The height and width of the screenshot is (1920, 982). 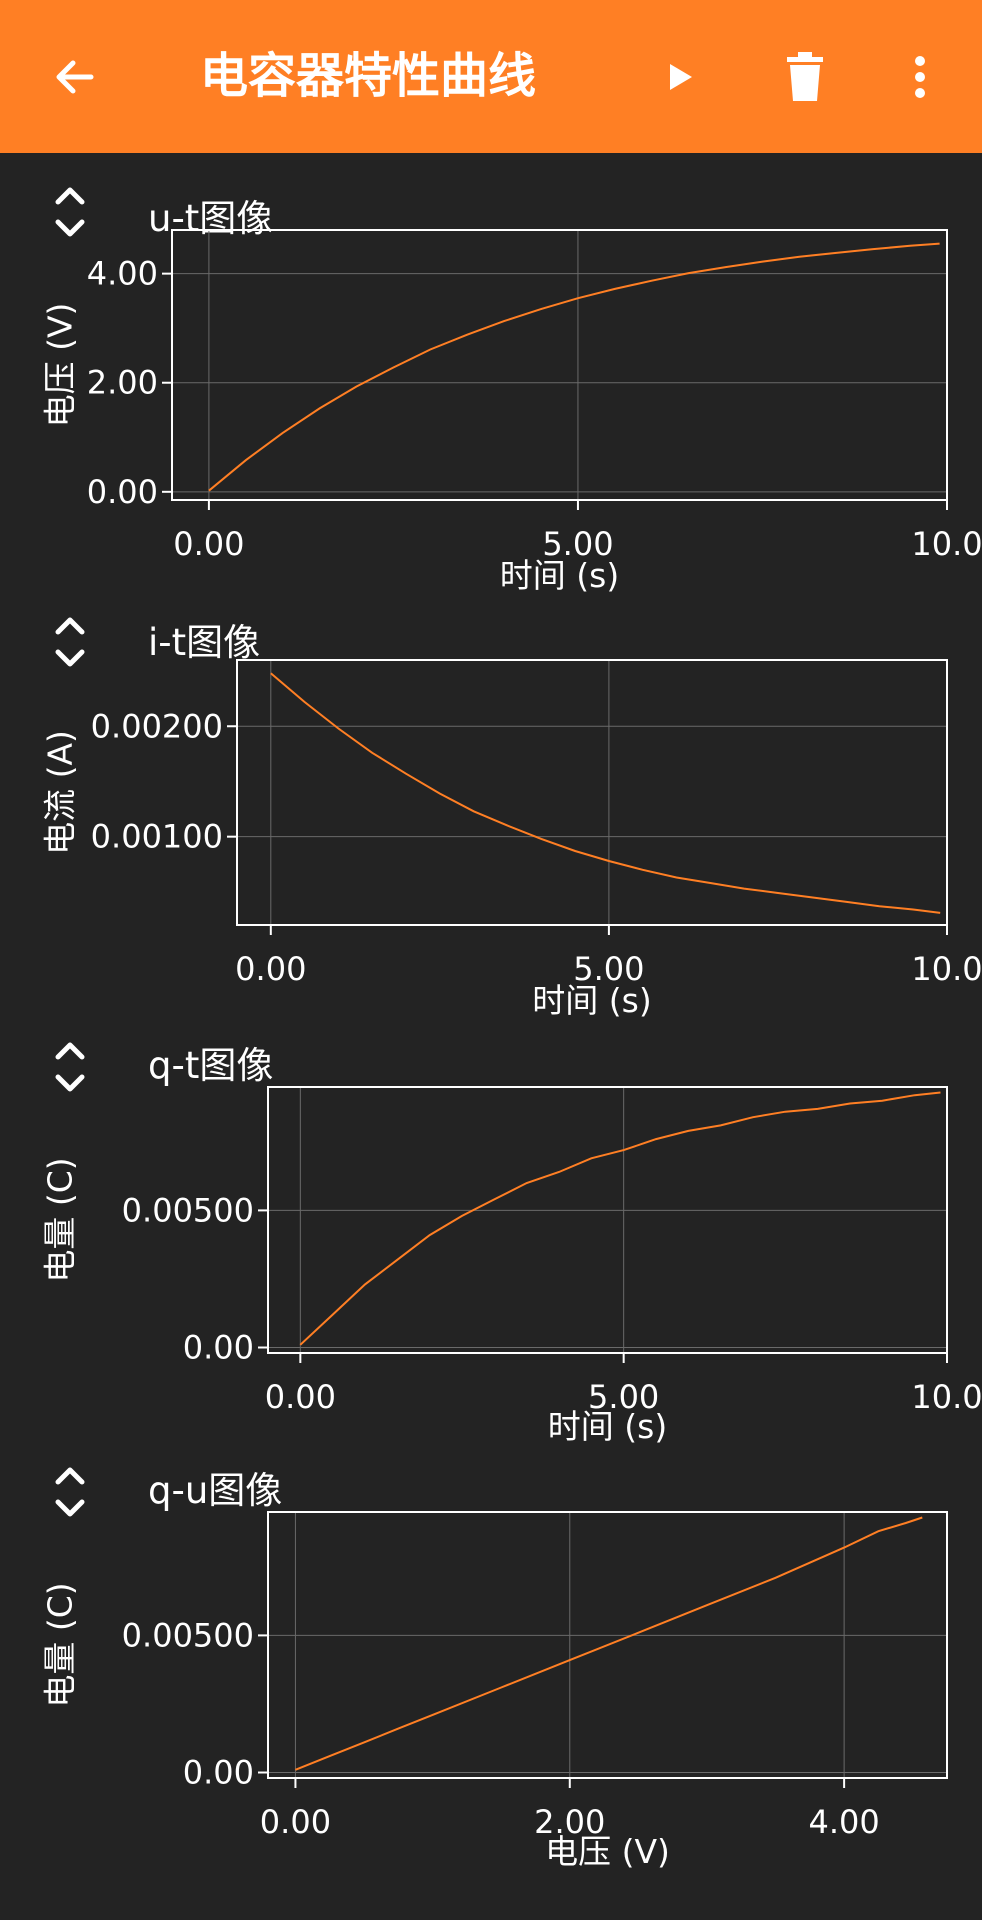 What do you see at coordinates (607, 1851) in the screenshot?
I see `x-axis-label: 电压 (V)` at bounding box center [607, 1851].